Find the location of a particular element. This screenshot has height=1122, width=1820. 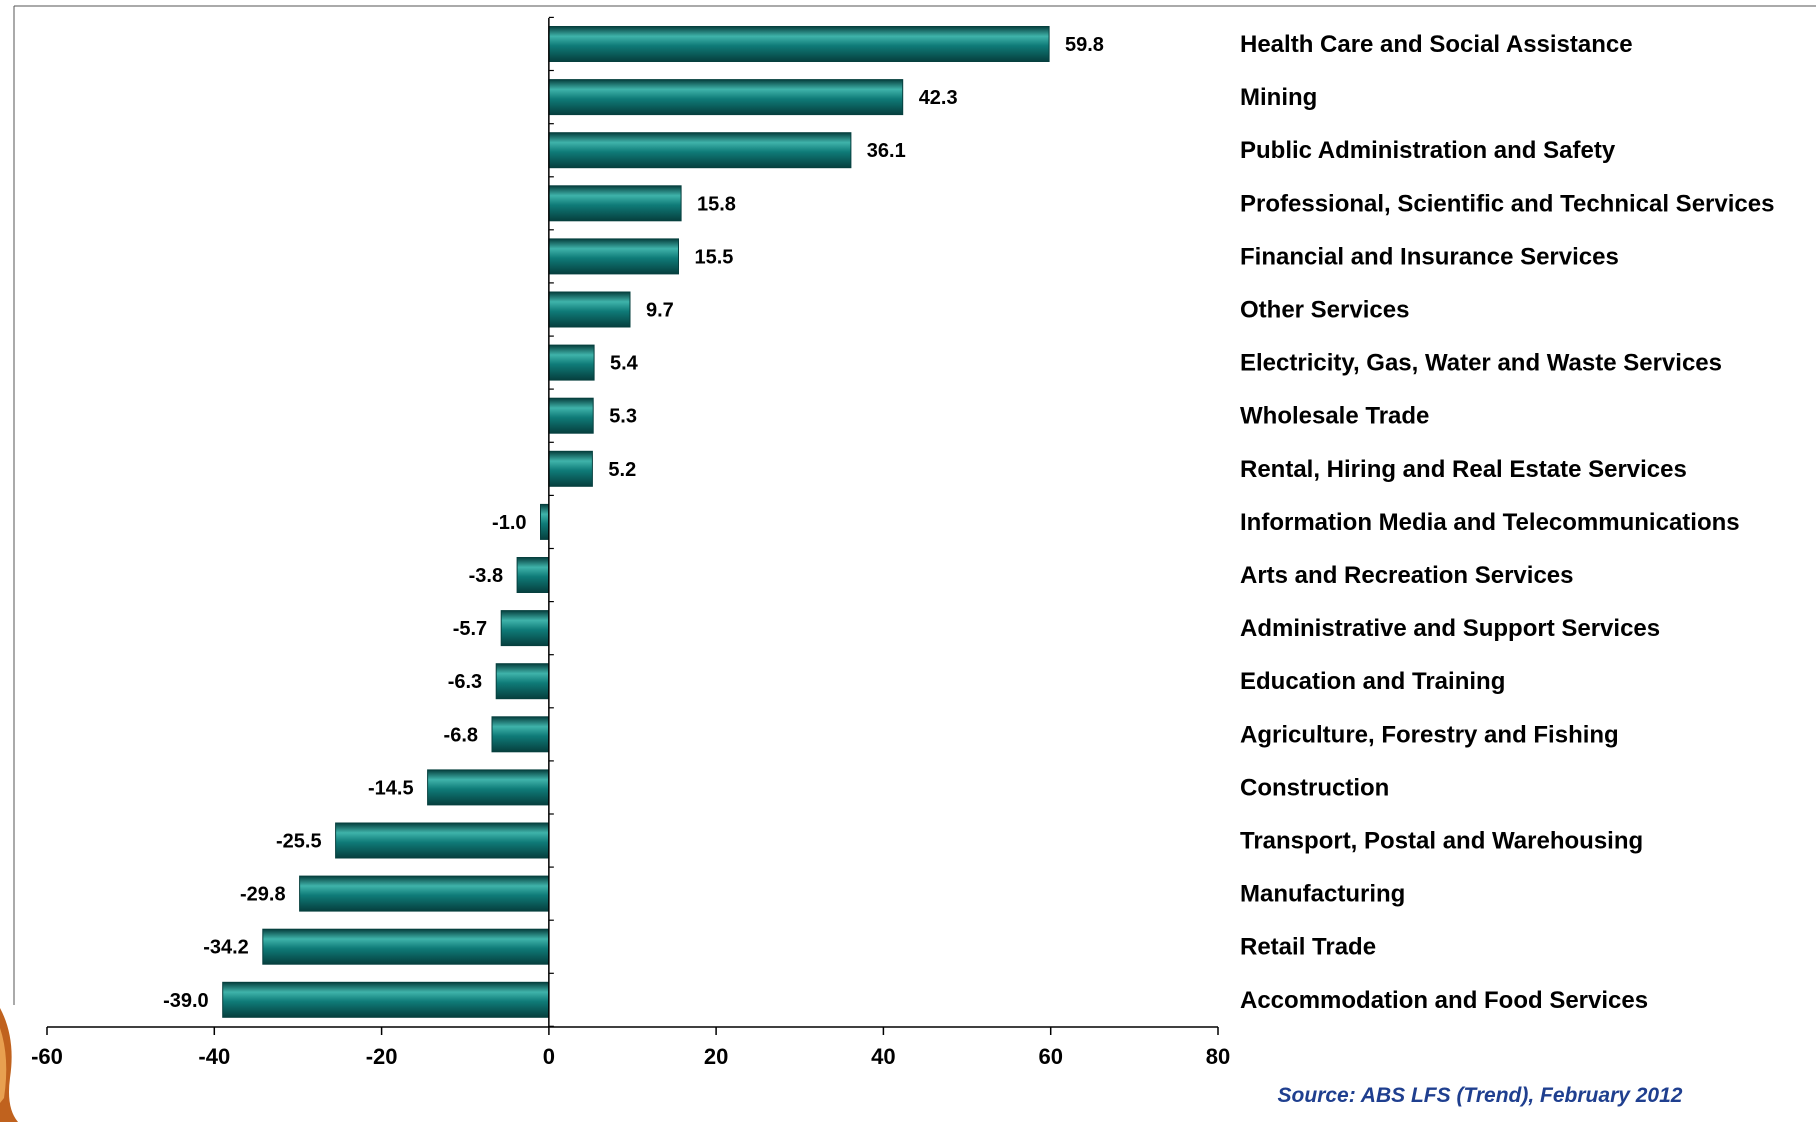

category-label: Transport, Postal and Warehousing is located at coordinates (1441, 841).